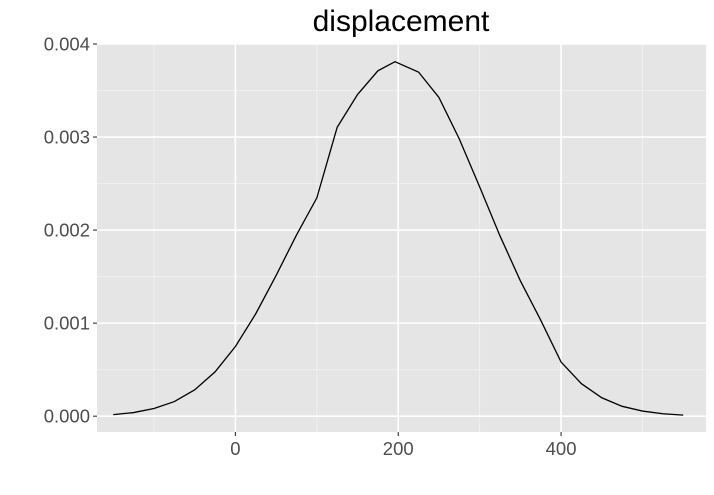 Image resolution: width=714 pixels, height=495 pixels. I want to click on y-tick-label: 0.003, so click(67, 137).